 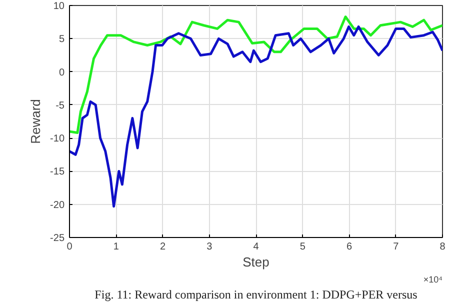 What do you see at coordinates (57, 238) in the screenshot?
I see `y-tick-label: -25` at bounding box center [57, 238].